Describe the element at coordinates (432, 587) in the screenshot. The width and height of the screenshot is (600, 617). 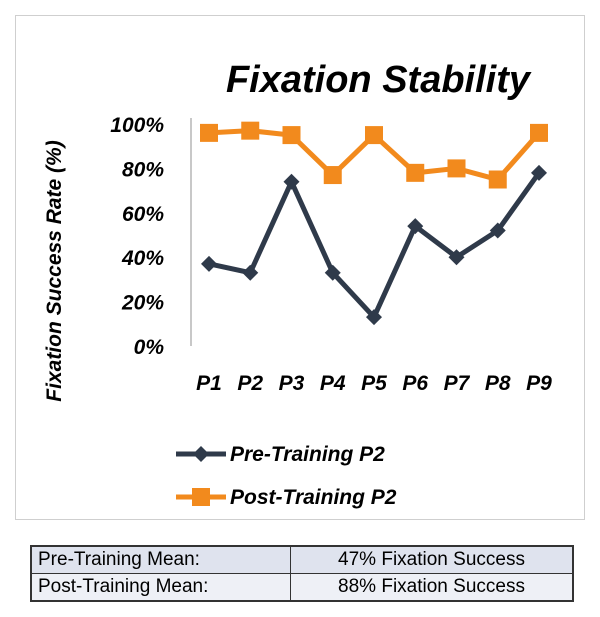
I see `post-mean-value: 88% Fixation Success` at that location.